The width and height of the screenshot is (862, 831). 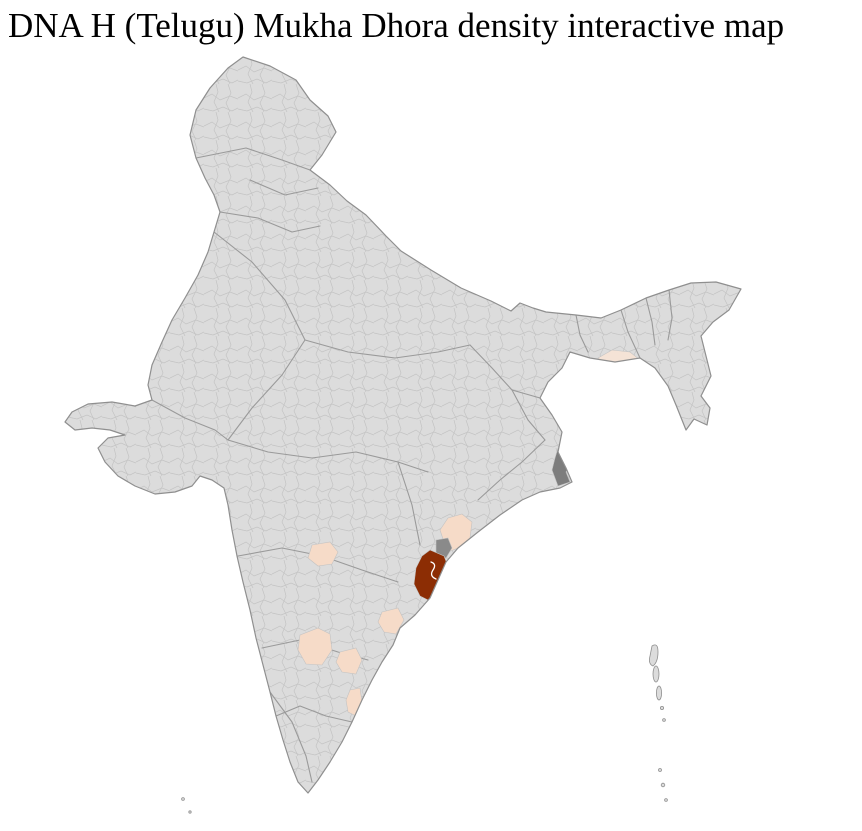 I want to click on andaman-nicobar-islands, so click(x=658, y=723).